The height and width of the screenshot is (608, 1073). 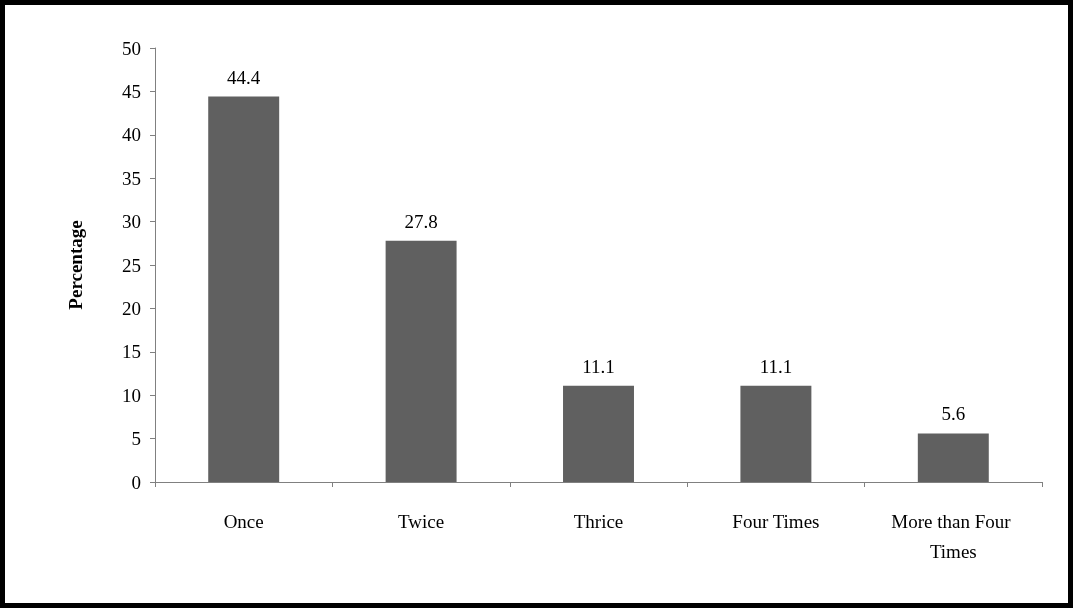 I want to click on x-tick-label: Once, so click(x=243, y=521).